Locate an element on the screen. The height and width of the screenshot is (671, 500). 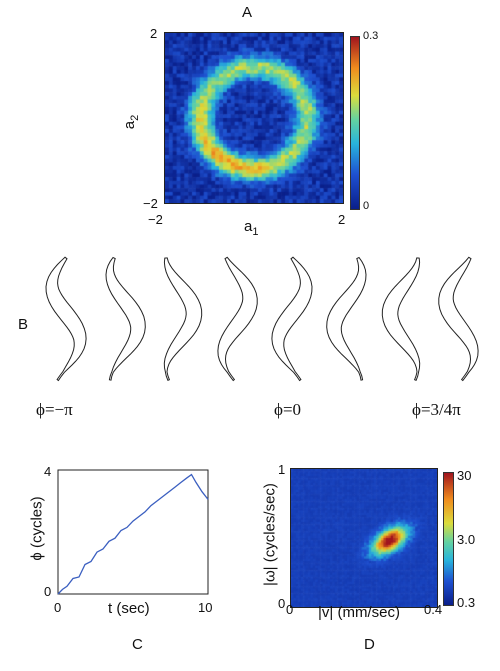
colorbar-a is located at coordinates (355, 123).